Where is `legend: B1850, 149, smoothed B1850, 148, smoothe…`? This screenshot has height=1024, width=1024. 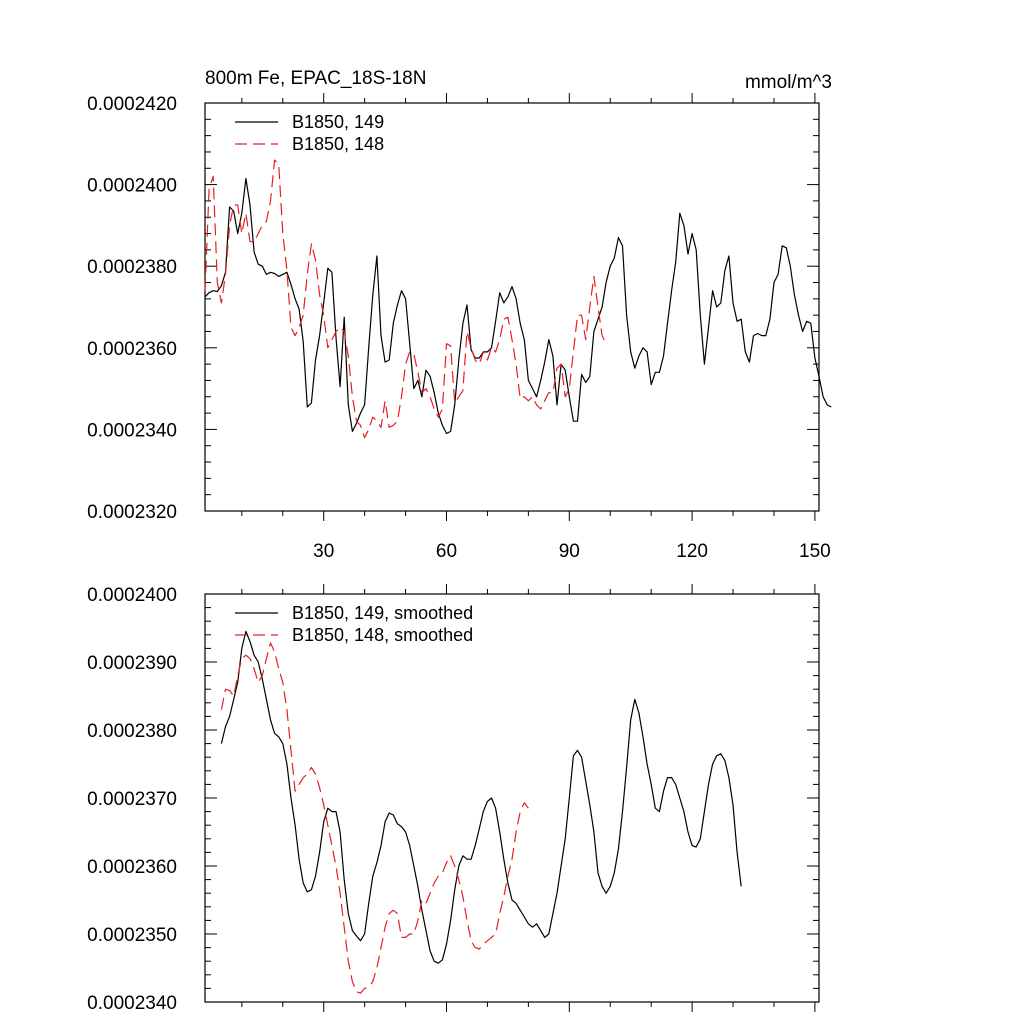
legend: B1850, 149, smoothed B1850, 148, smoothe… is located at coordinates (354, 624).